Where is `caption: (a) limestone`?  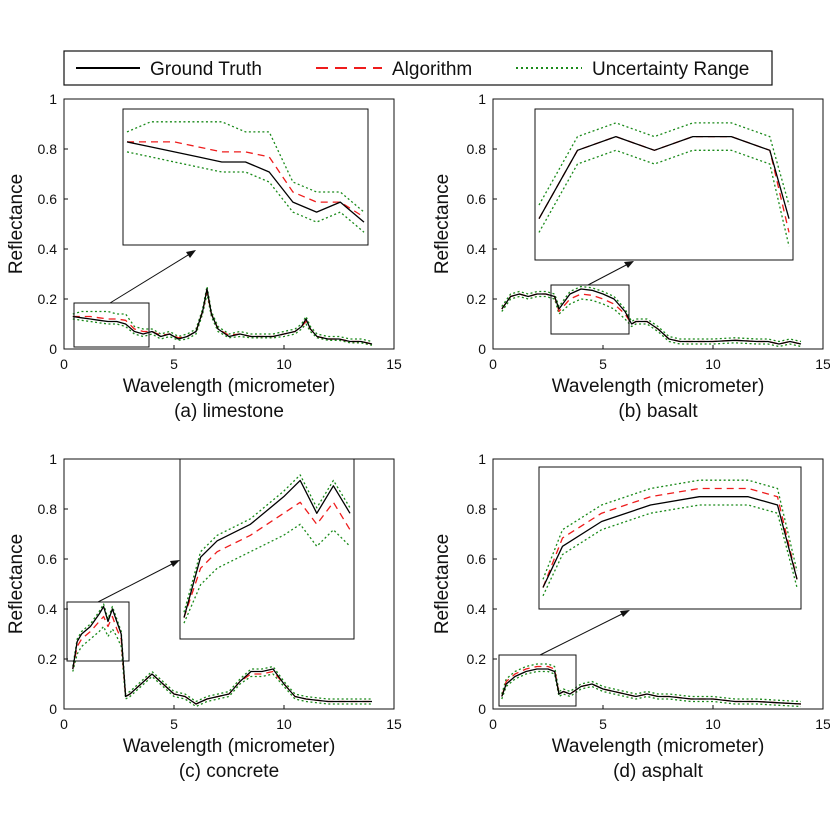
caption: (a) limestone is located at coordinates (229, 411).